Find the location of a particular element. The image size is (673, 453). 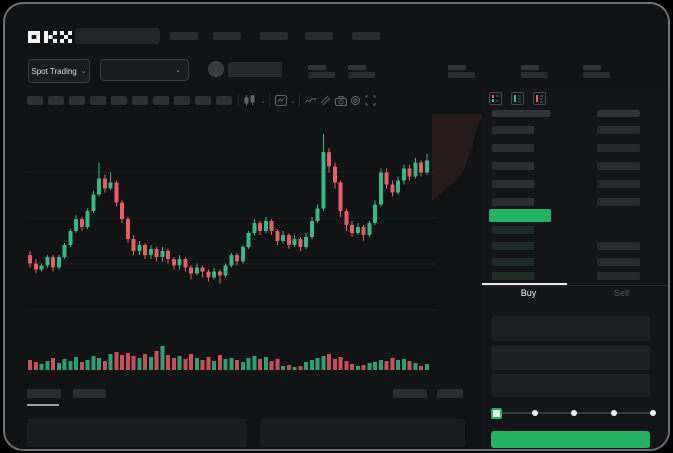

slider-stop-50pct is located at coordinates (574, 413).